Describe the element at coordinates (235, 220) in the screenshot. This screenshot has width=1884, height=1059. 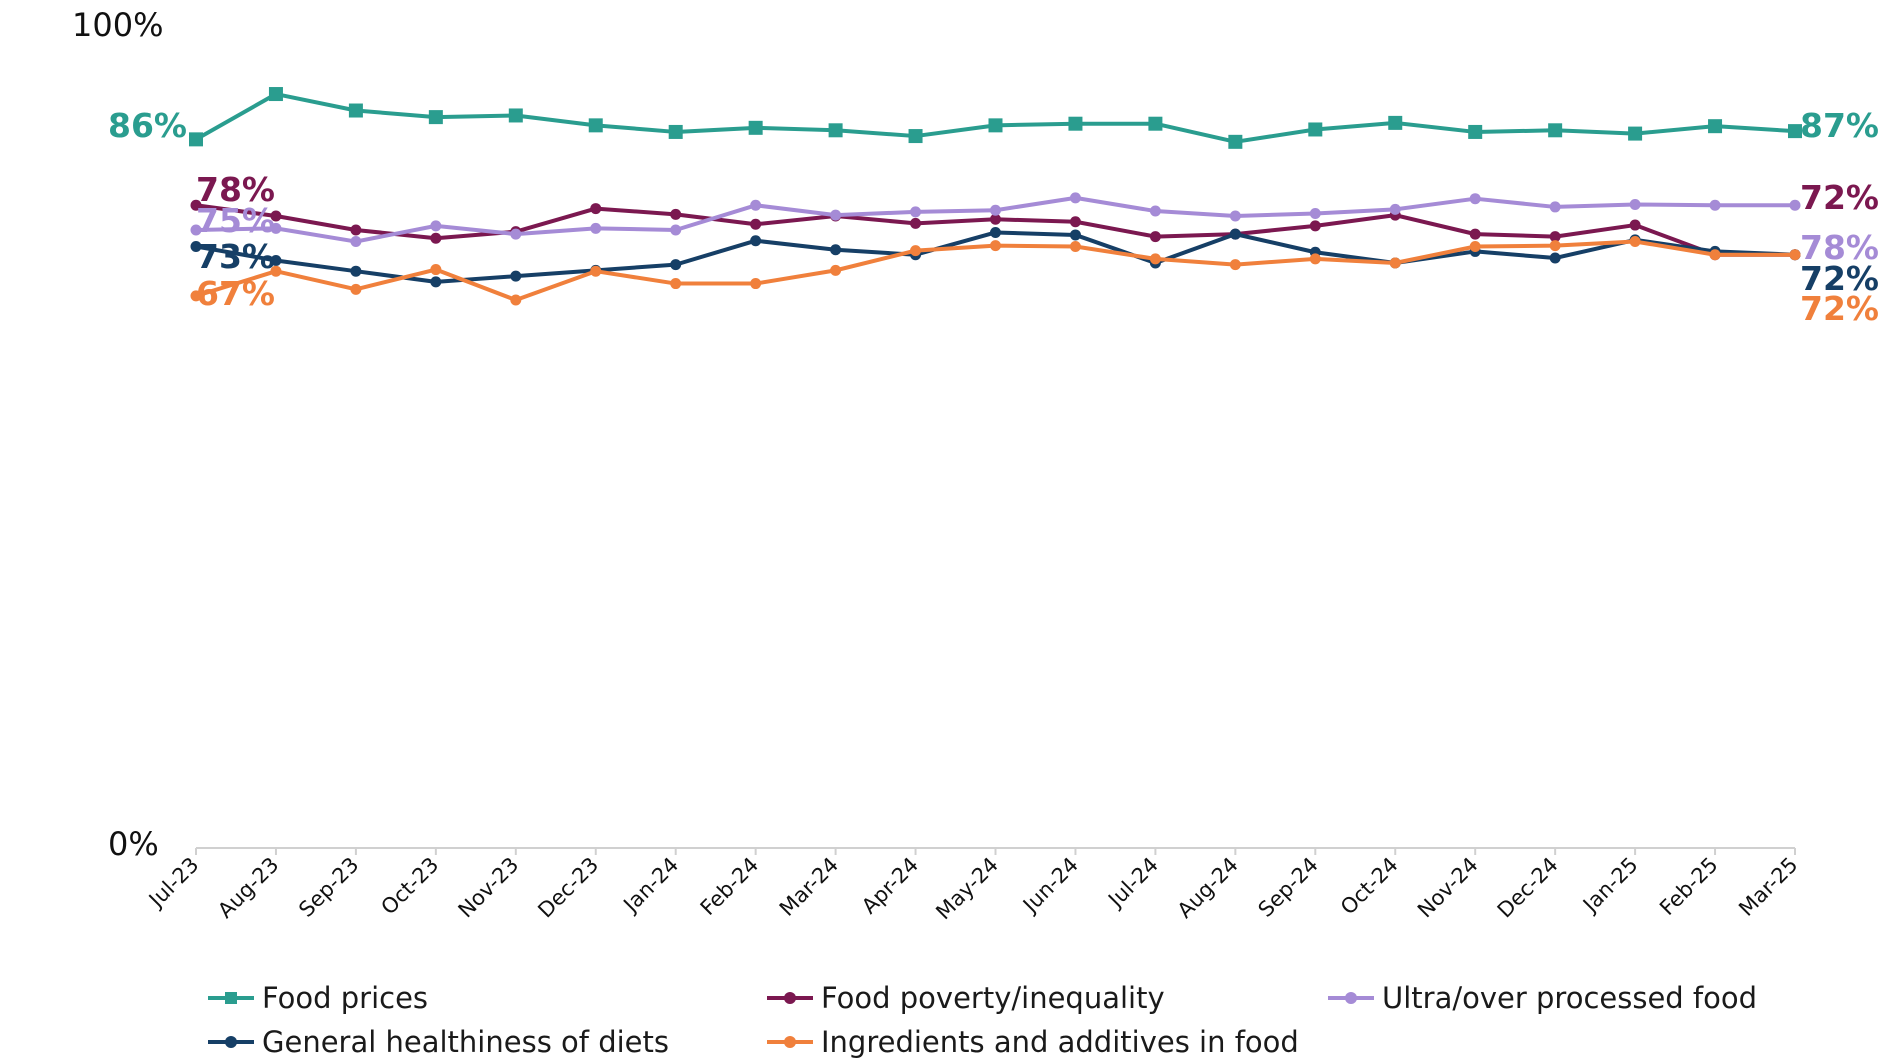
I see `start-value-label: 75%` at that location.